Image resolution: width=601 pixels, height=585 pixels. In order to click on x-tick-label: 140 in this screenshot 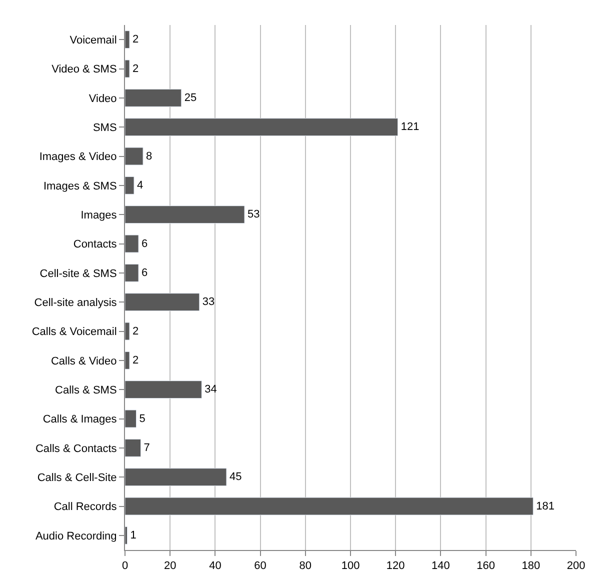, I will do `click(441, 566)`.